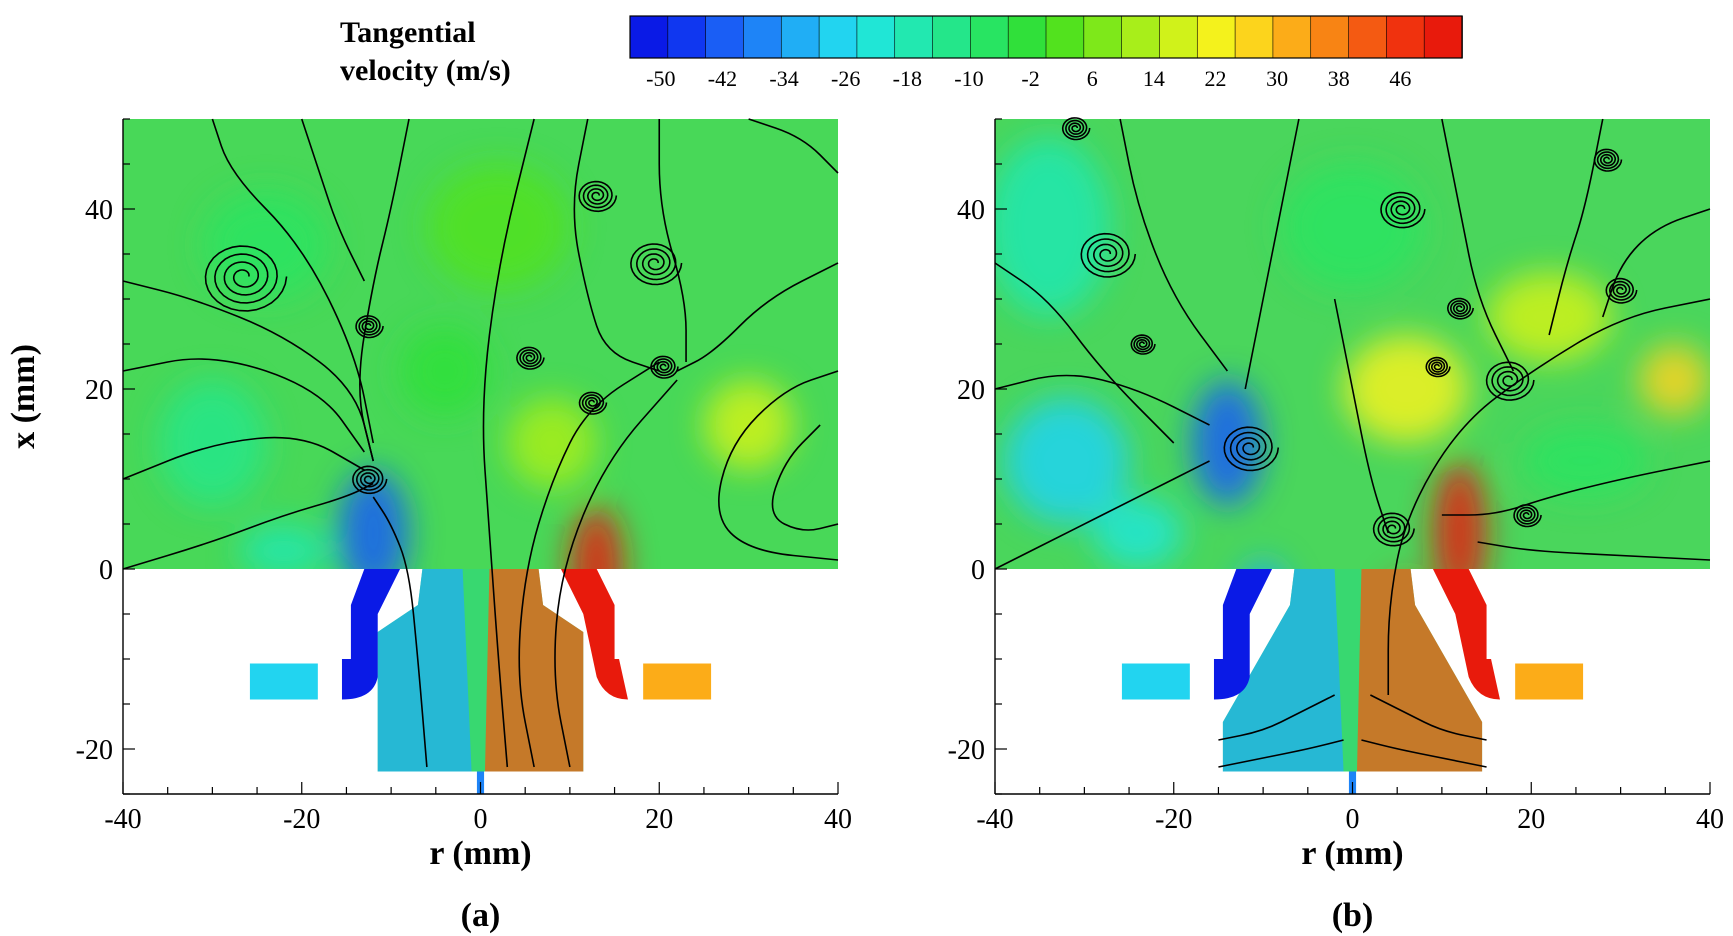  What do you see at coordinates (838, 819) in the screenshot?
I see `x-tick-label: 40` at bounding box center [838, 819].